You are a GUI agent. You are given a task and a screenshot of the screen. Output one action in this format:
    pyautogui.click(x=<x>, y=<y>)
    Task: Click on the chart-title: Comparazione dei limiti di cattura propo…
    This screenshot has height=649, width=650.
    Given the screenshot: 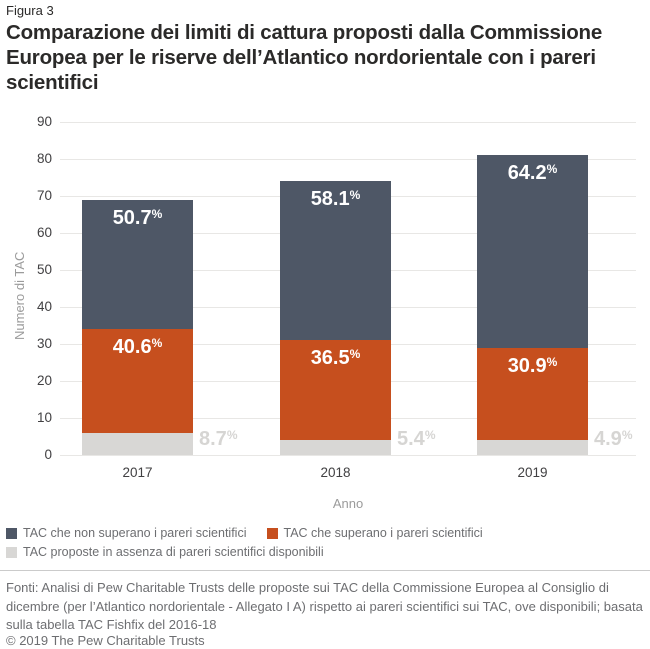 What is the action you would take?
    pyautogui.click(x=304, y=57)
    